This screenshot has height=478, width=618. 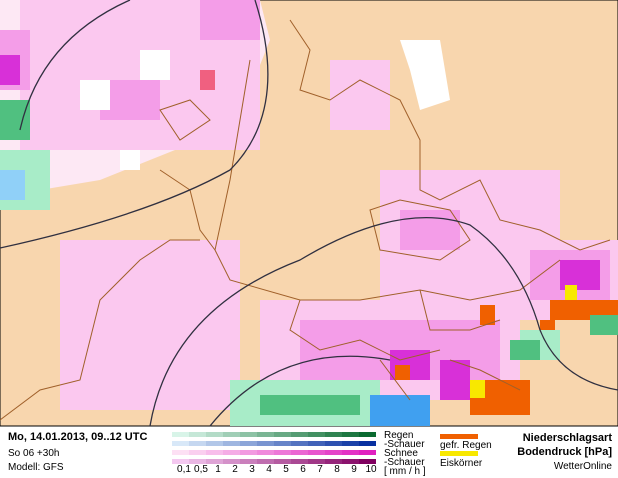 What do you see at coordinates (568, 438) in the screenshot?
I see `footer-title: Niederschlagsart` at bounding box center [568, 438].